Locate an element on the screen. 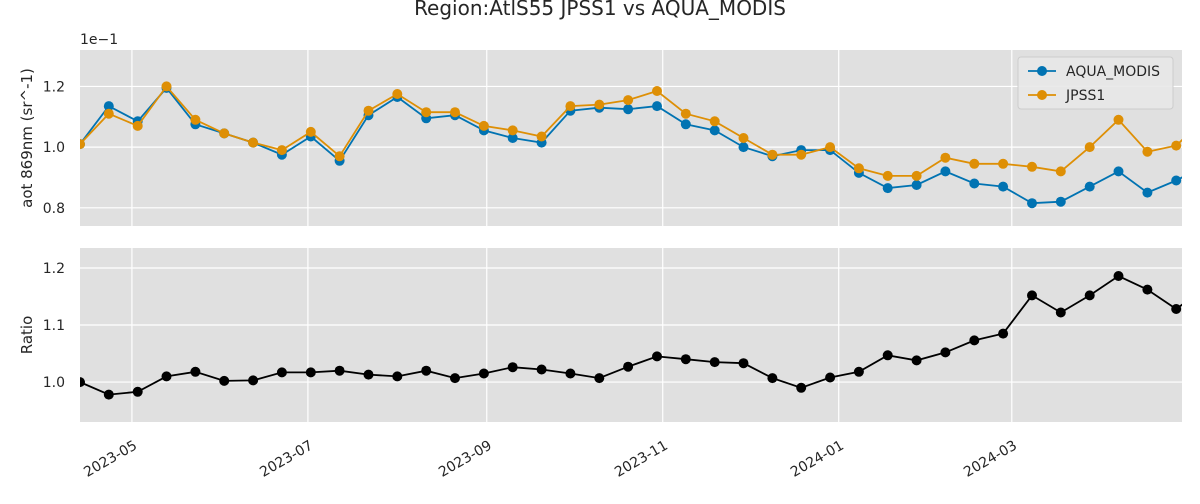  bottom-ytick-label-2: 1.2 is located at coordinates (54, 269).